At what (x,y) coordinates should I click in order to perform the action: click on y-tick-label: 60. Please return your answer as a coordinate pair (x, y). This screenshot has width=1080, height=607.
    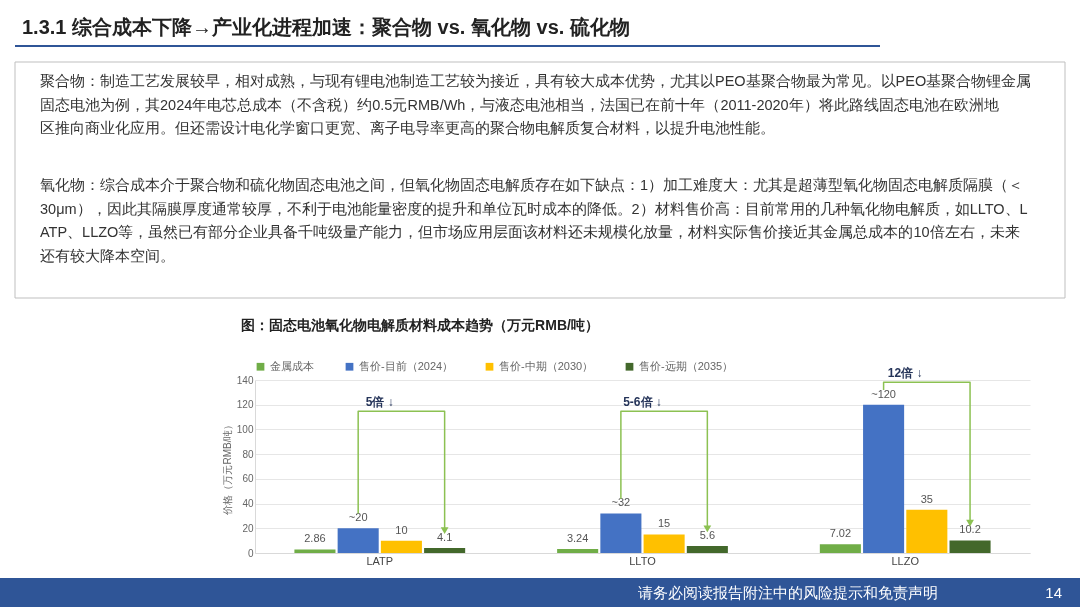
    Looking at the image, I should click on (248, 479).